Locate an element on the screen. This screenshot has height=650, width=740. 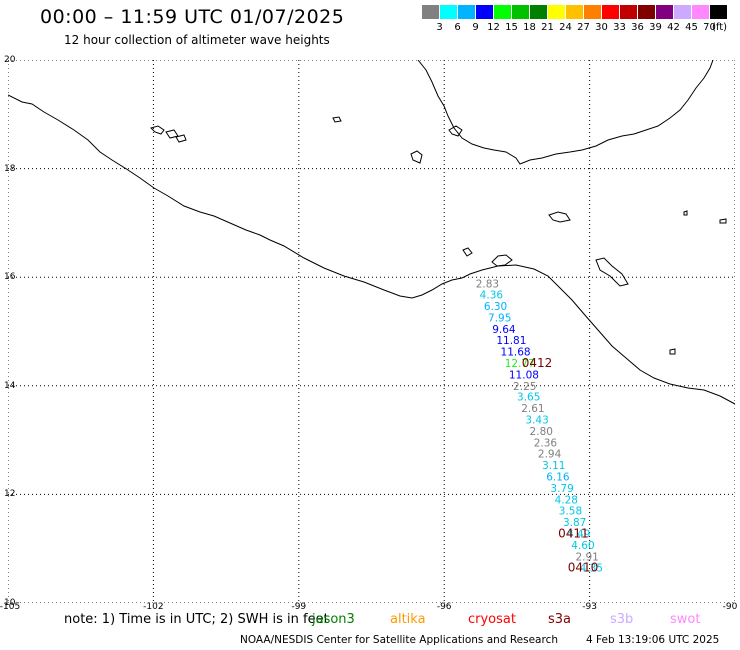
wave-height-value: 2.83 is located at coordinates (487, 285).